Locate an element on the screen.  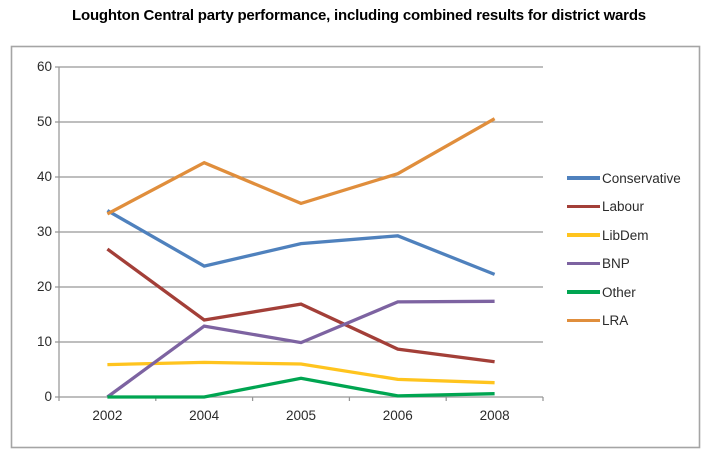
legend-item-other: Other is located at coordinates (601, 292).